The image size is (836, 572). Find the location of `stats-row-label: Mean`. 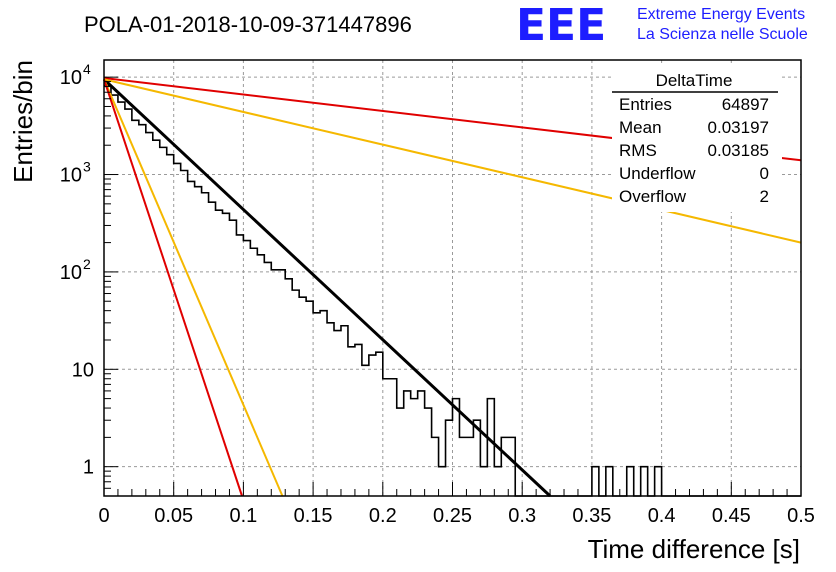

stats-row-label: Mean is located at coordinates (640, 127).